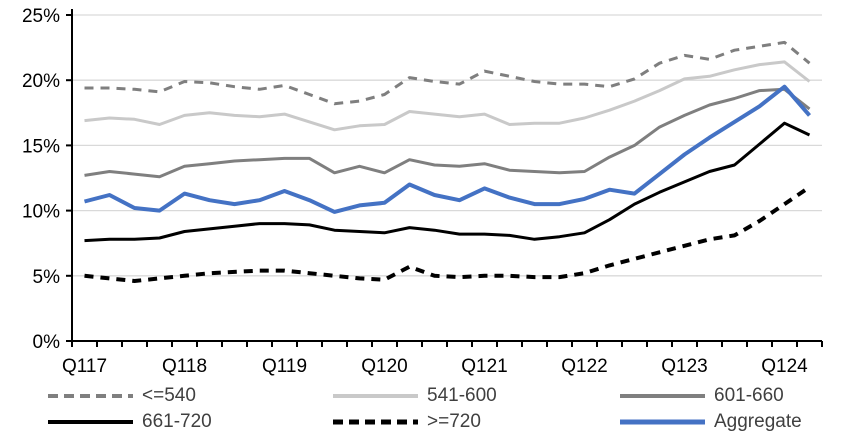 The height and width of the screenshot is (441, 852). What do you see at coordinates (184, 366) in the screenshot?
I see `x-tick-label: Q118` at bounding box center [184, 366].